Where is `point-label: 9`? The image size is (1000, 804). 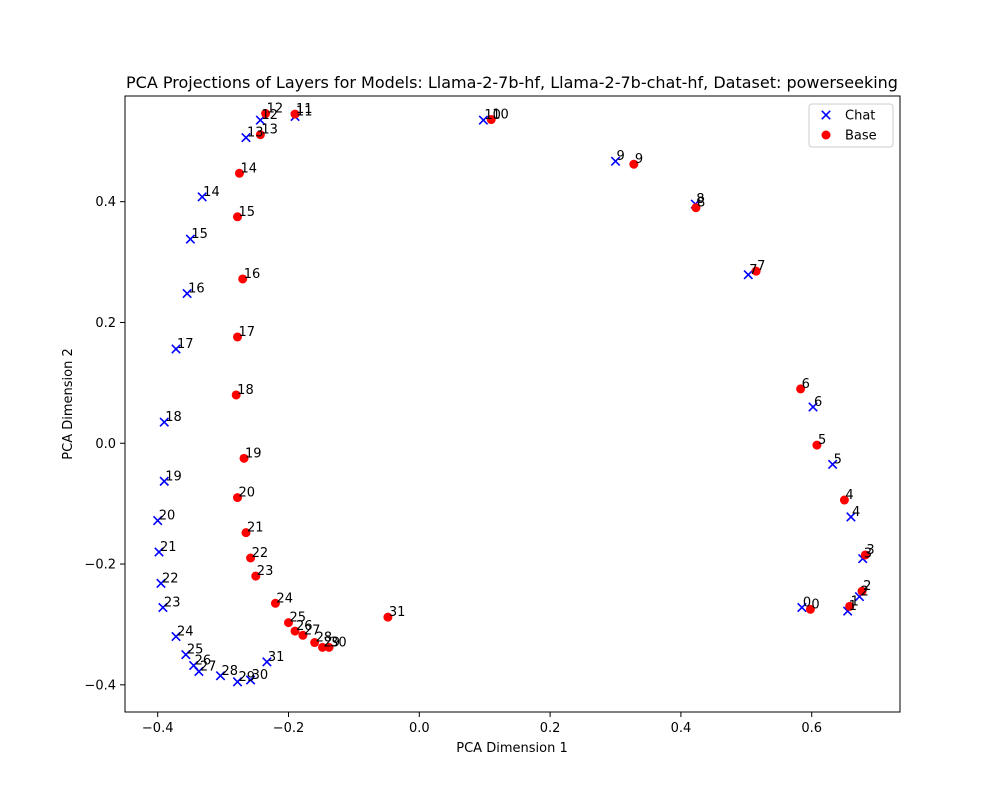
point-label: 9 is located at coordinates (639, 159).